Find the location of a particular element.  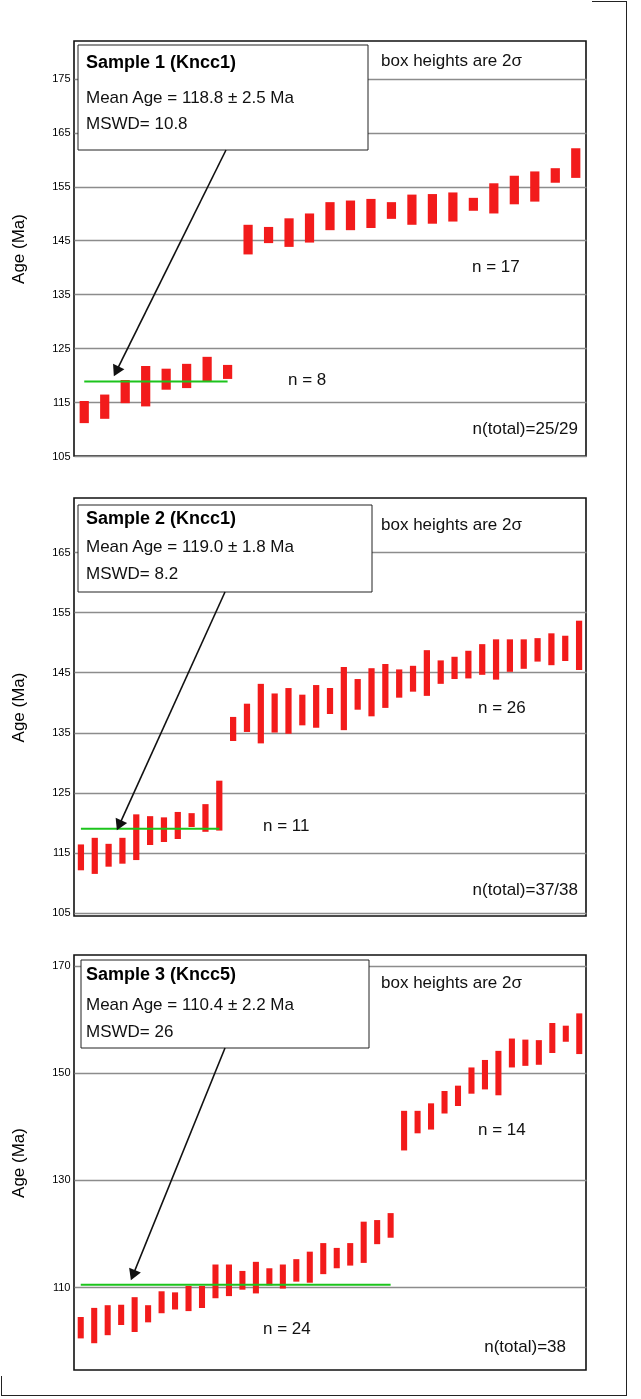

annotation: n(total)=37/38 is located at coordinates (525, 889).